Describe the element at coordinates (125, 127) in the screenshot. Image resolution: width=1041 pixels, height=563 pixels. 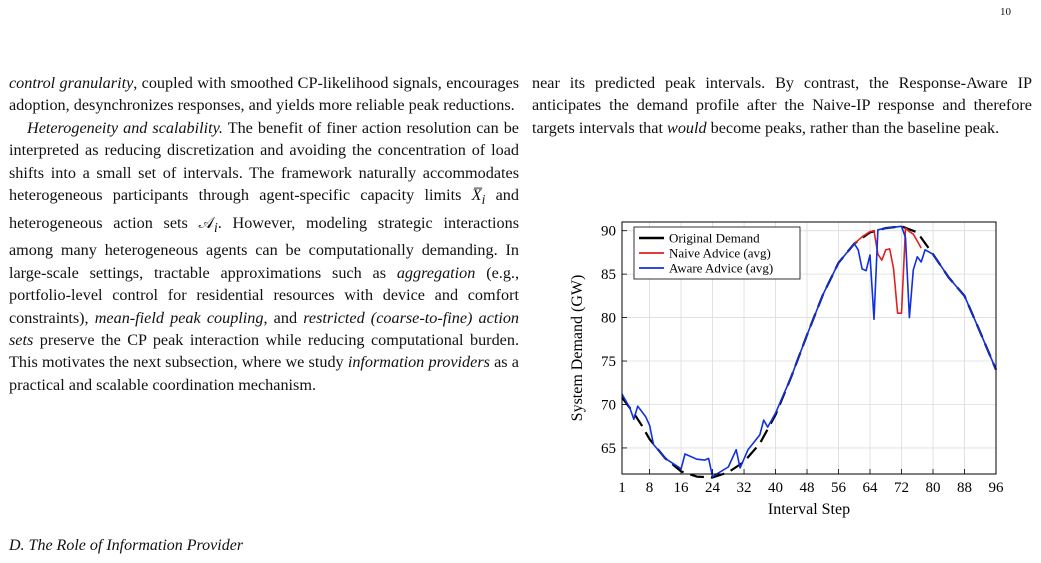
I see `text-segment: Heterogeneity and scalability.` at that location.